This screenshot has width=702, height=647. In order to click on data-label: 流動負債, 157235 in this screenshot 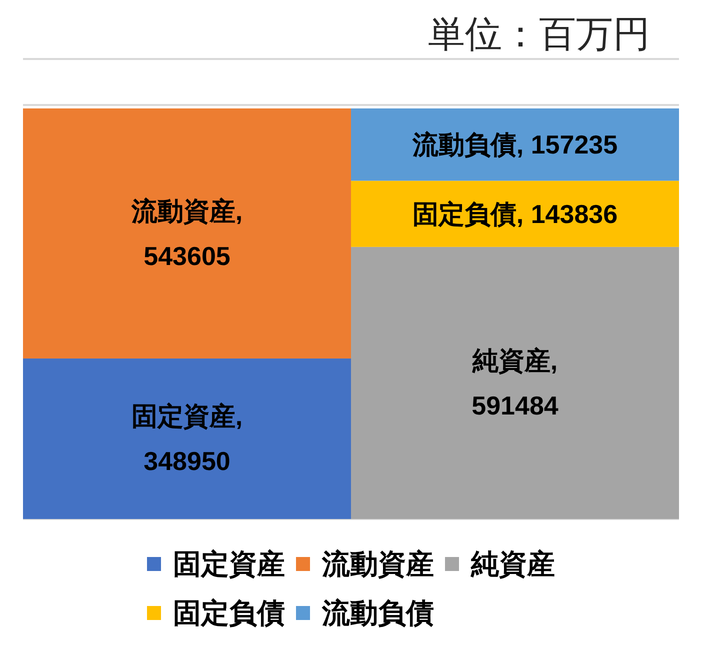, I will do `click(514, 145)`.